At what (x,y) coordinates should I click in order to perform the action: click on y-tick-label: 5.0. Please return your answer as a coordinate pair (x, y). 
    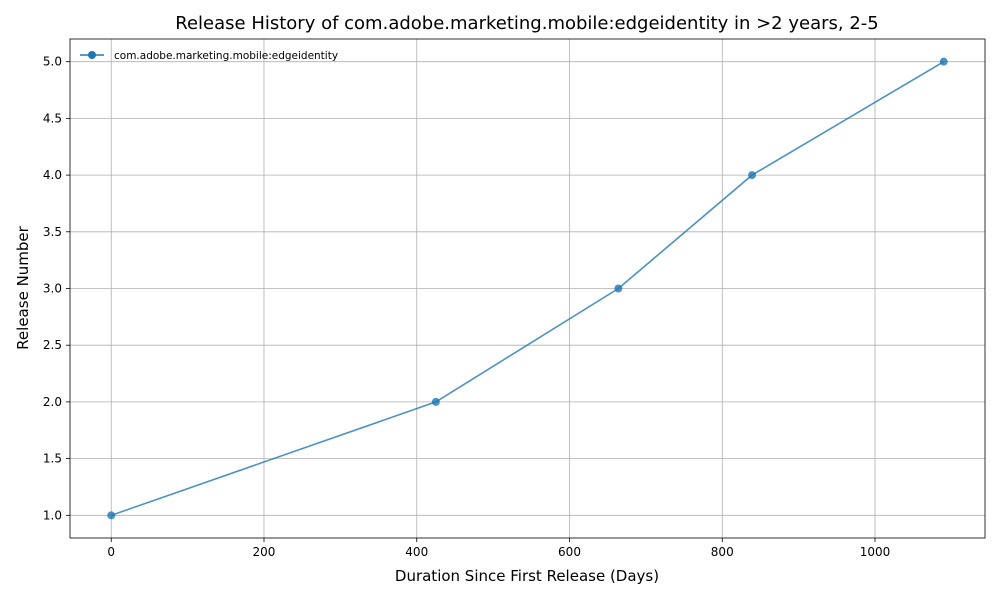
    Looking at the image, I should click on (52, 62).